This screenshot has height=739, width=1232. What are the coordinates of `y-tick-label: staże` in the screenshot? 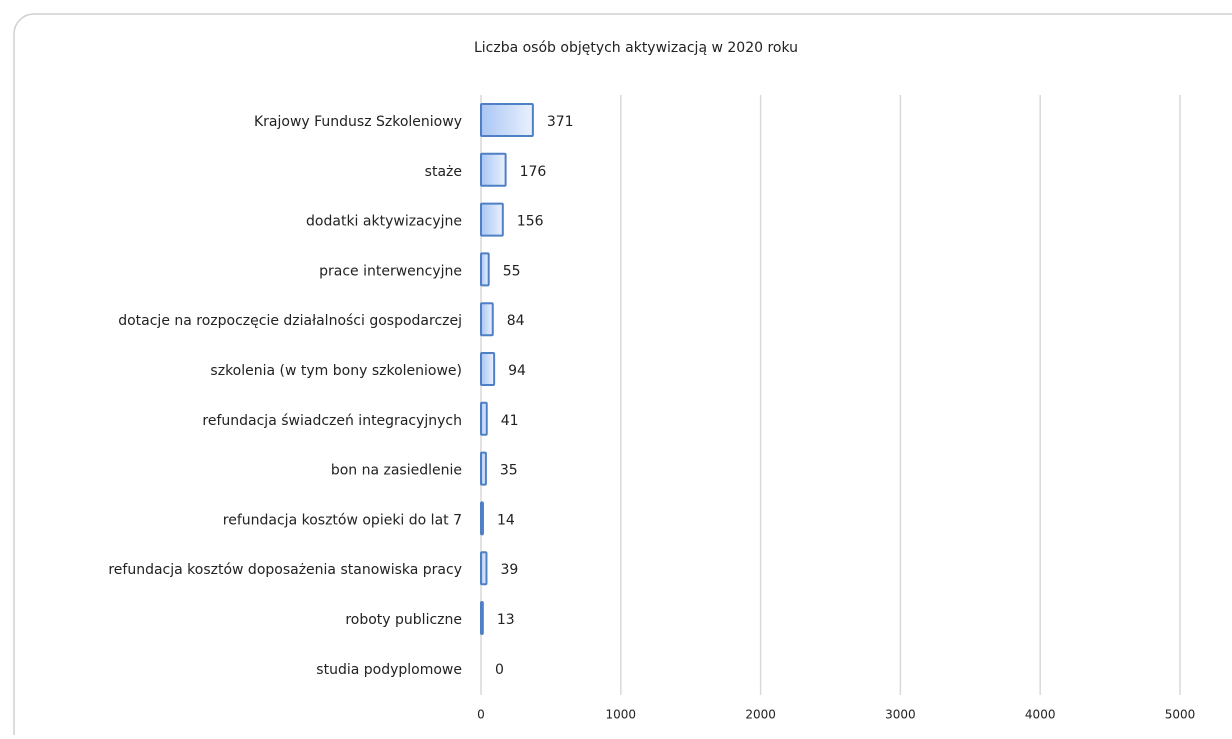 It's located at (443, 172).